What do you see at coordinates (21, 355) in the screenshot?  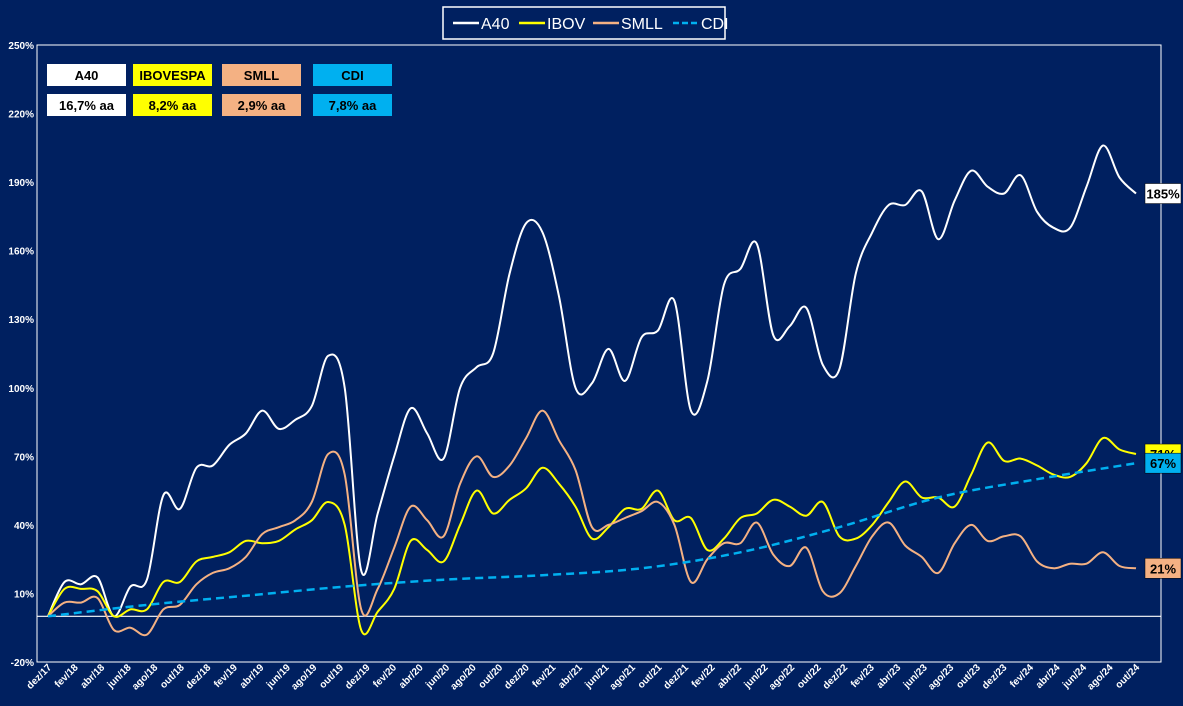 I see `y-axis: -20% 10% 40% 70% 100% 130% 160% 190% 220% 250%` at bounding box center [21, 355].